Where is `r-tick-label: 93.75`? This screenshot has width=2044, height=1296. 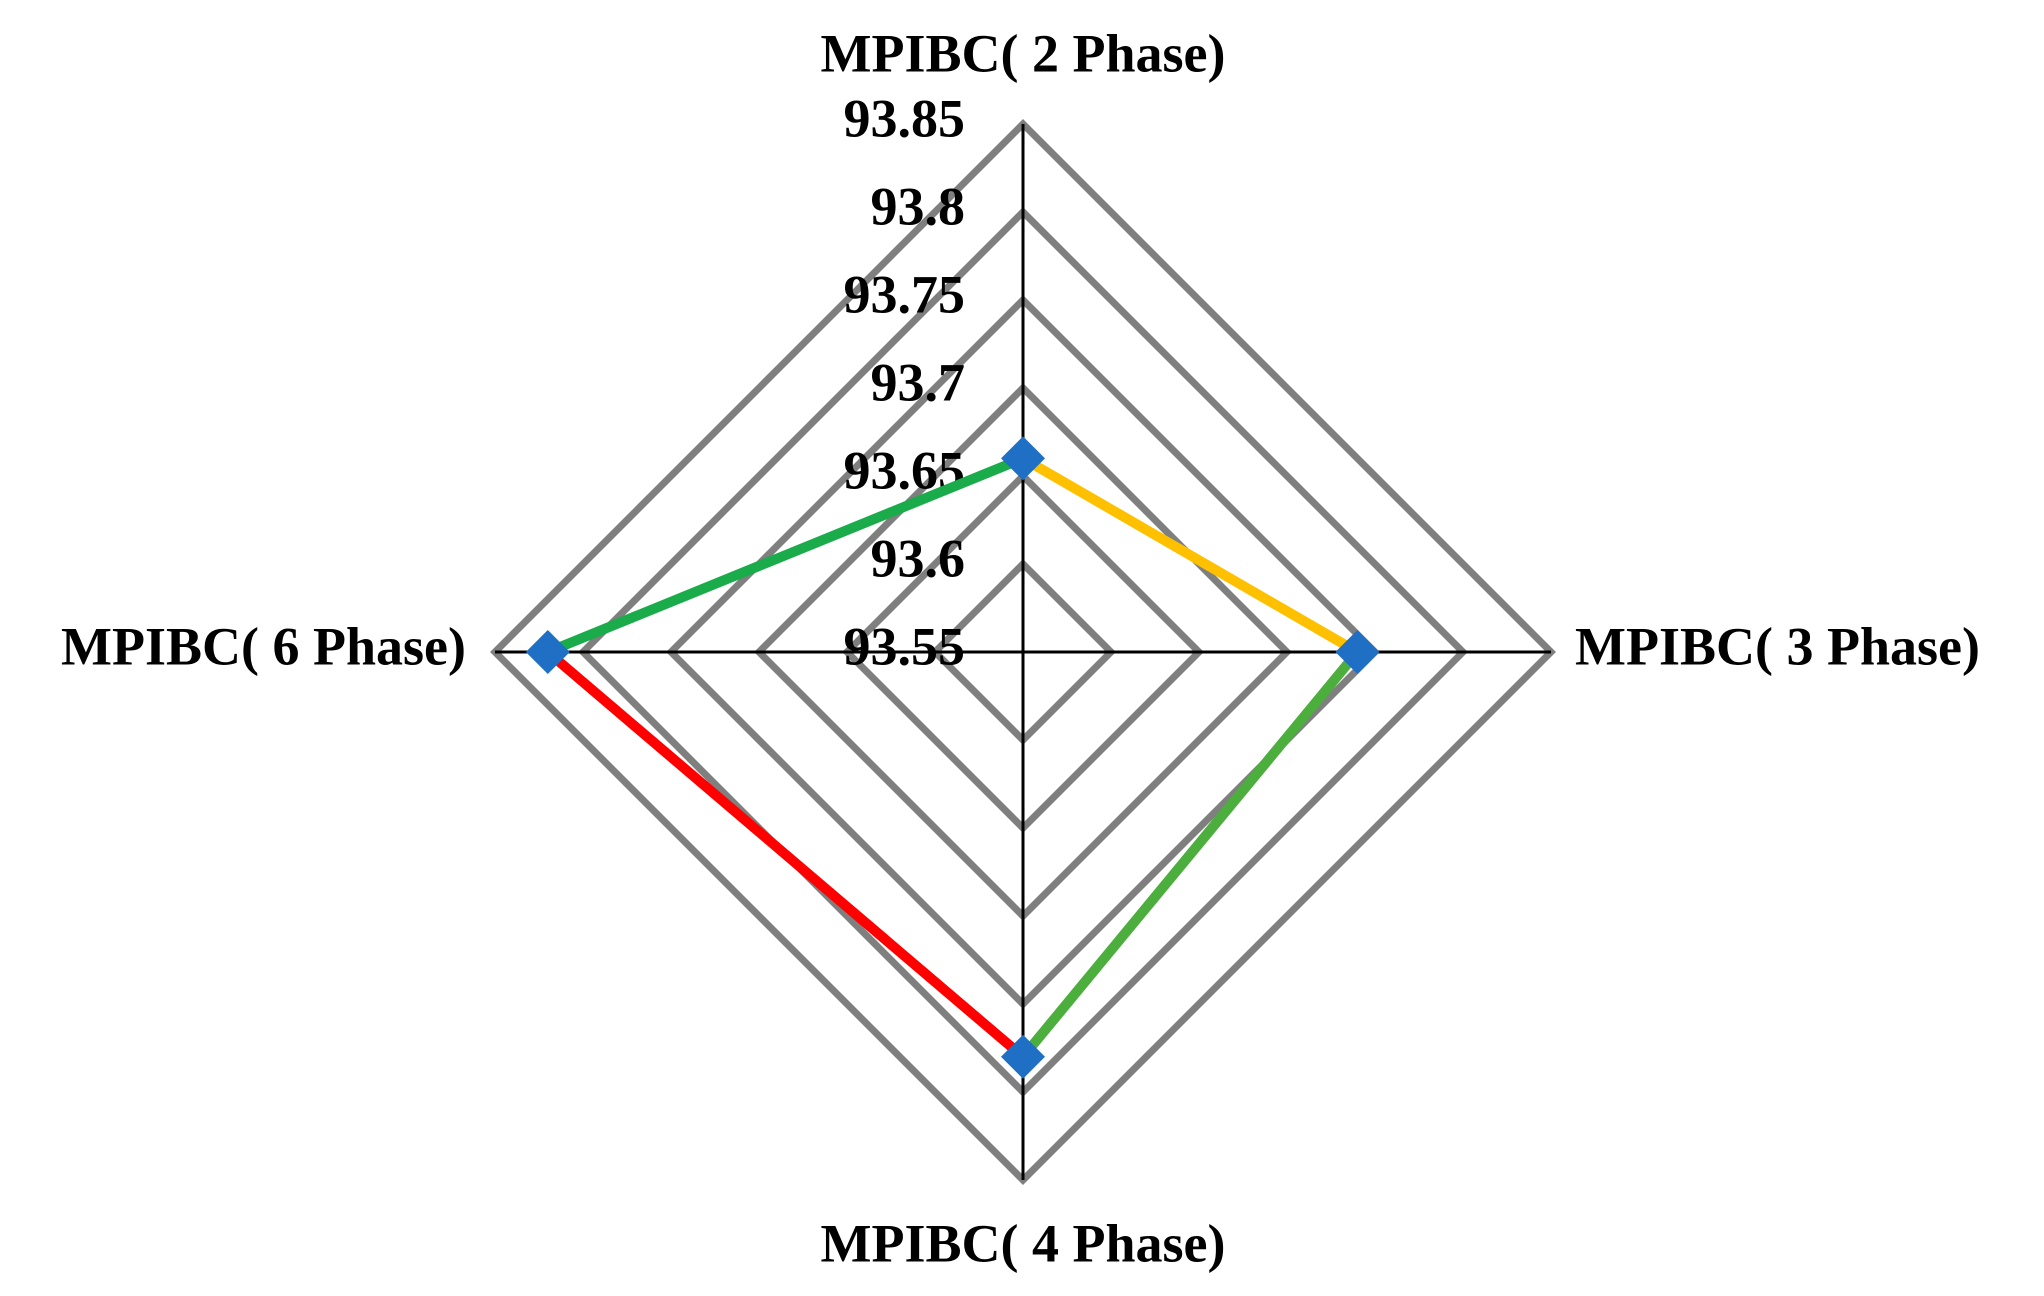 r-tick-label: 93.75 is located at coordinates (905, 294).